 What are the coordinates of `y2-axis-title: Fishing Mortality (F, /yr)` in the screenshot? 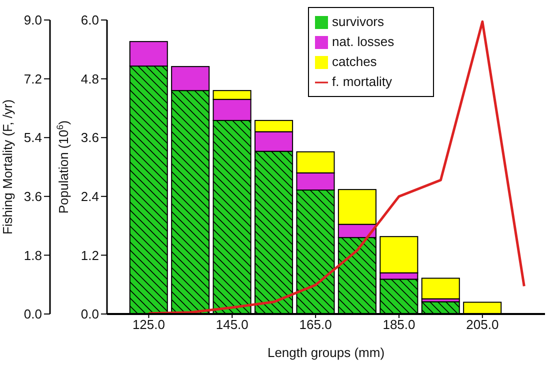 It's located at (7, 167).